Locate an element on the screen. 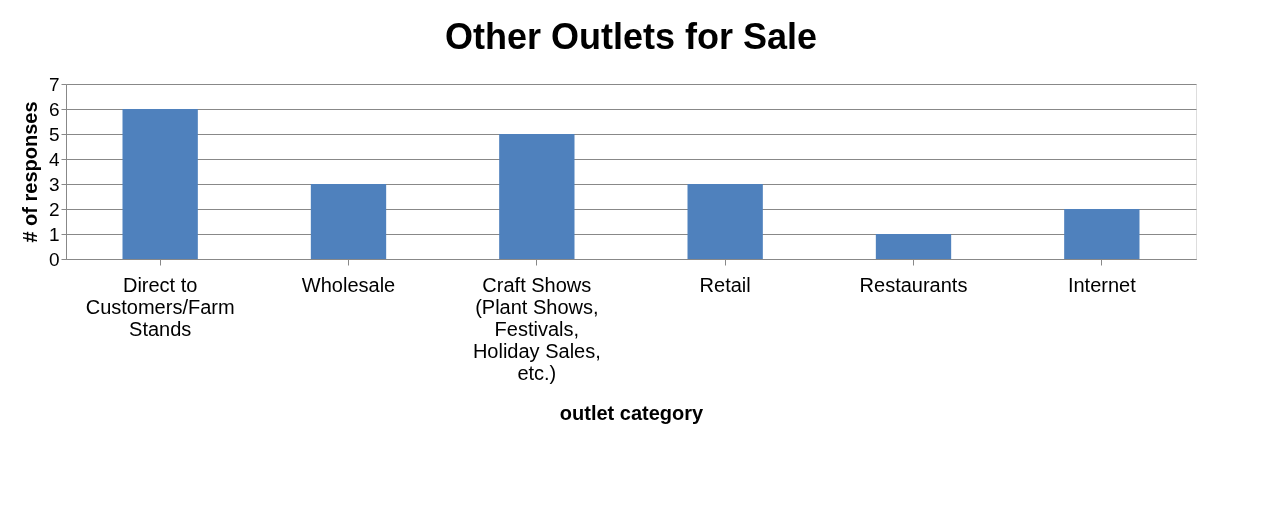 The image size is (1276, 510). y-tick-label: 1 is located at coordinates (54, 234).